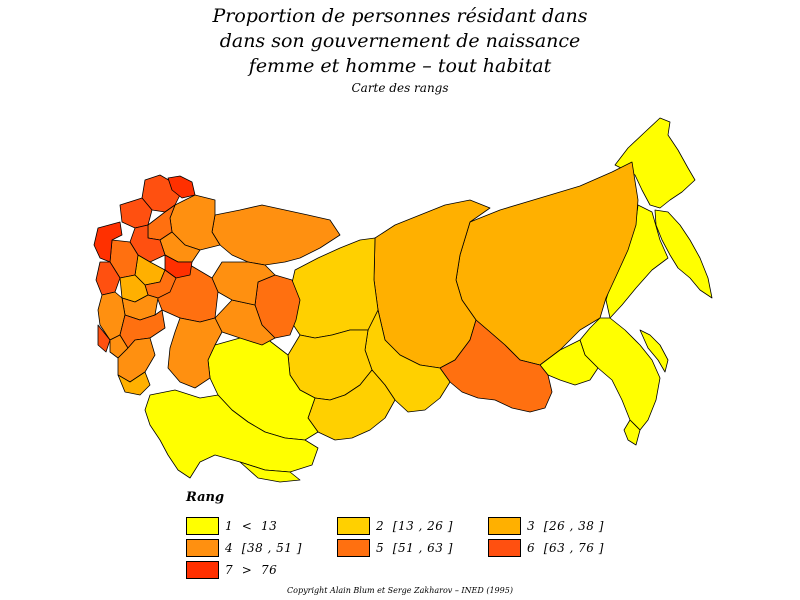  What do you see at coordinates (263, 387) in the screenshot?
I see `region-kazakhstan` at bounding box center [263, 387].